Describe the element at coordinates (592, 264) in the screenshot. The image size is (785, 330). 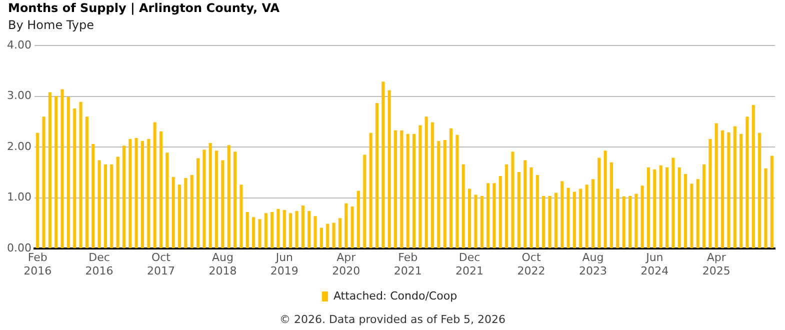
I see `x-tick-label: Aug 2023` at that location.